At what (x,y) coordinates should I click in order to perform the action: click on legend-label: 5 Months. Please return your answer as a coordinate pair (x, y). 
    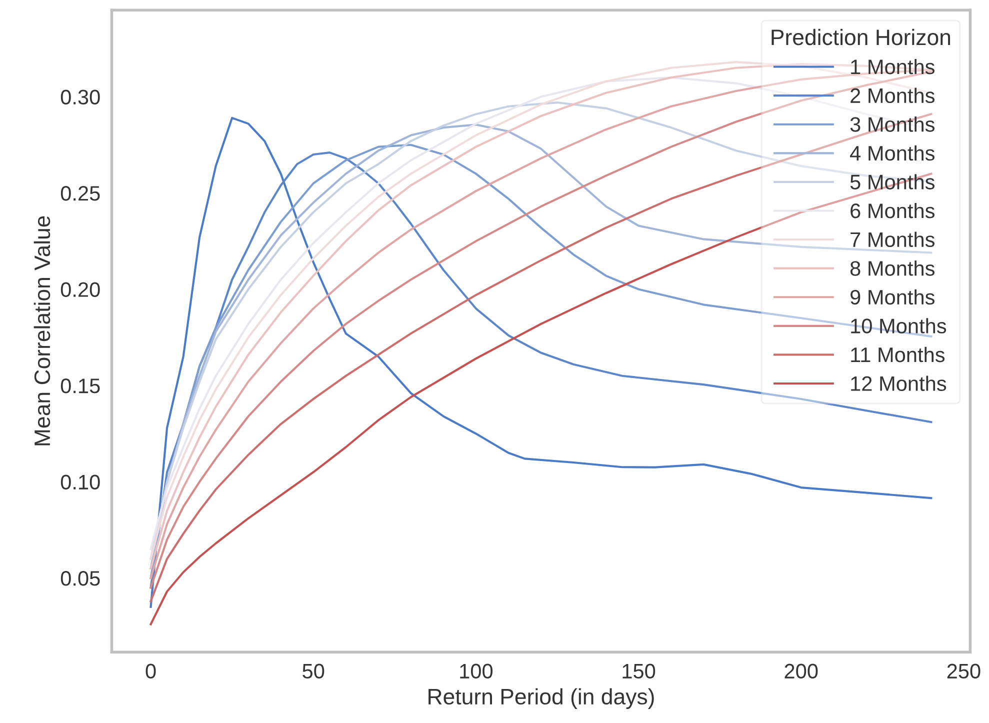
    Looking at the image, I should click on (892, 182).